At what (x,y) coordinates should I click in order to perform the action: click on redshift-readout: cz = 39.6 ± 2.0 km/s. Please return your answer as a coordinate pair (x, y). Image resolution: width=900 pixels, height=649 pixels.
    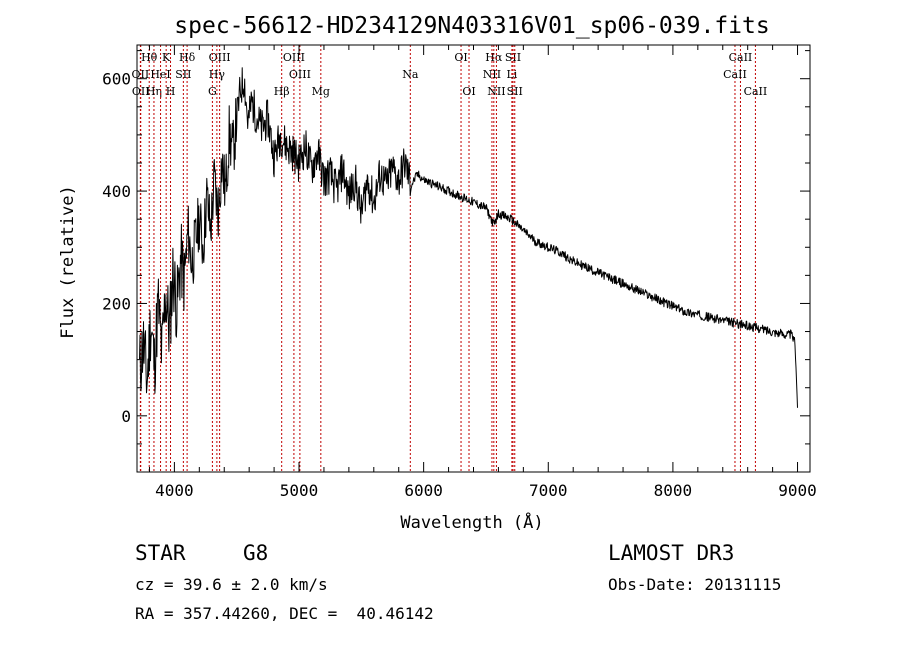
    Looking at the image, I should click on (231, 584).